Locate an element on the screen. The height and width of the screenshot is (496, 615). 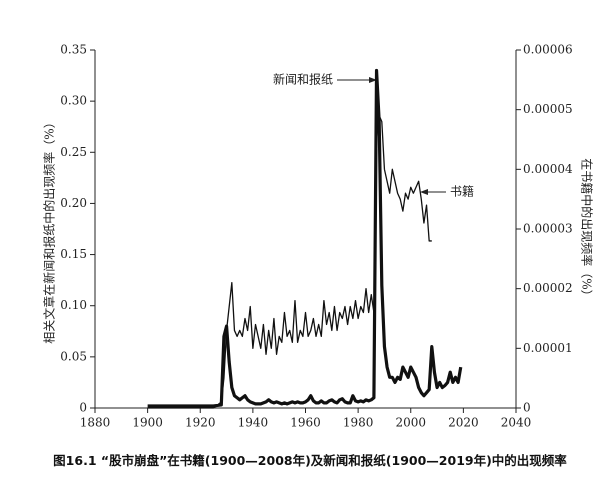
legend-label: 书籍 is located at coordinates (462, 191).